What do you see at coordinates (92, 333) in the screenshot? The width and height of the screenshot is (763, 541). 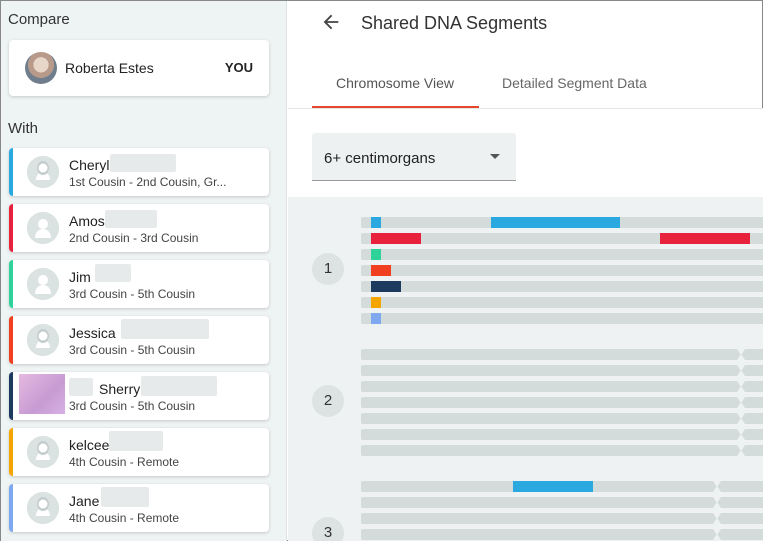 I see `match-name: Jessica` at bounding box center [92, 333].